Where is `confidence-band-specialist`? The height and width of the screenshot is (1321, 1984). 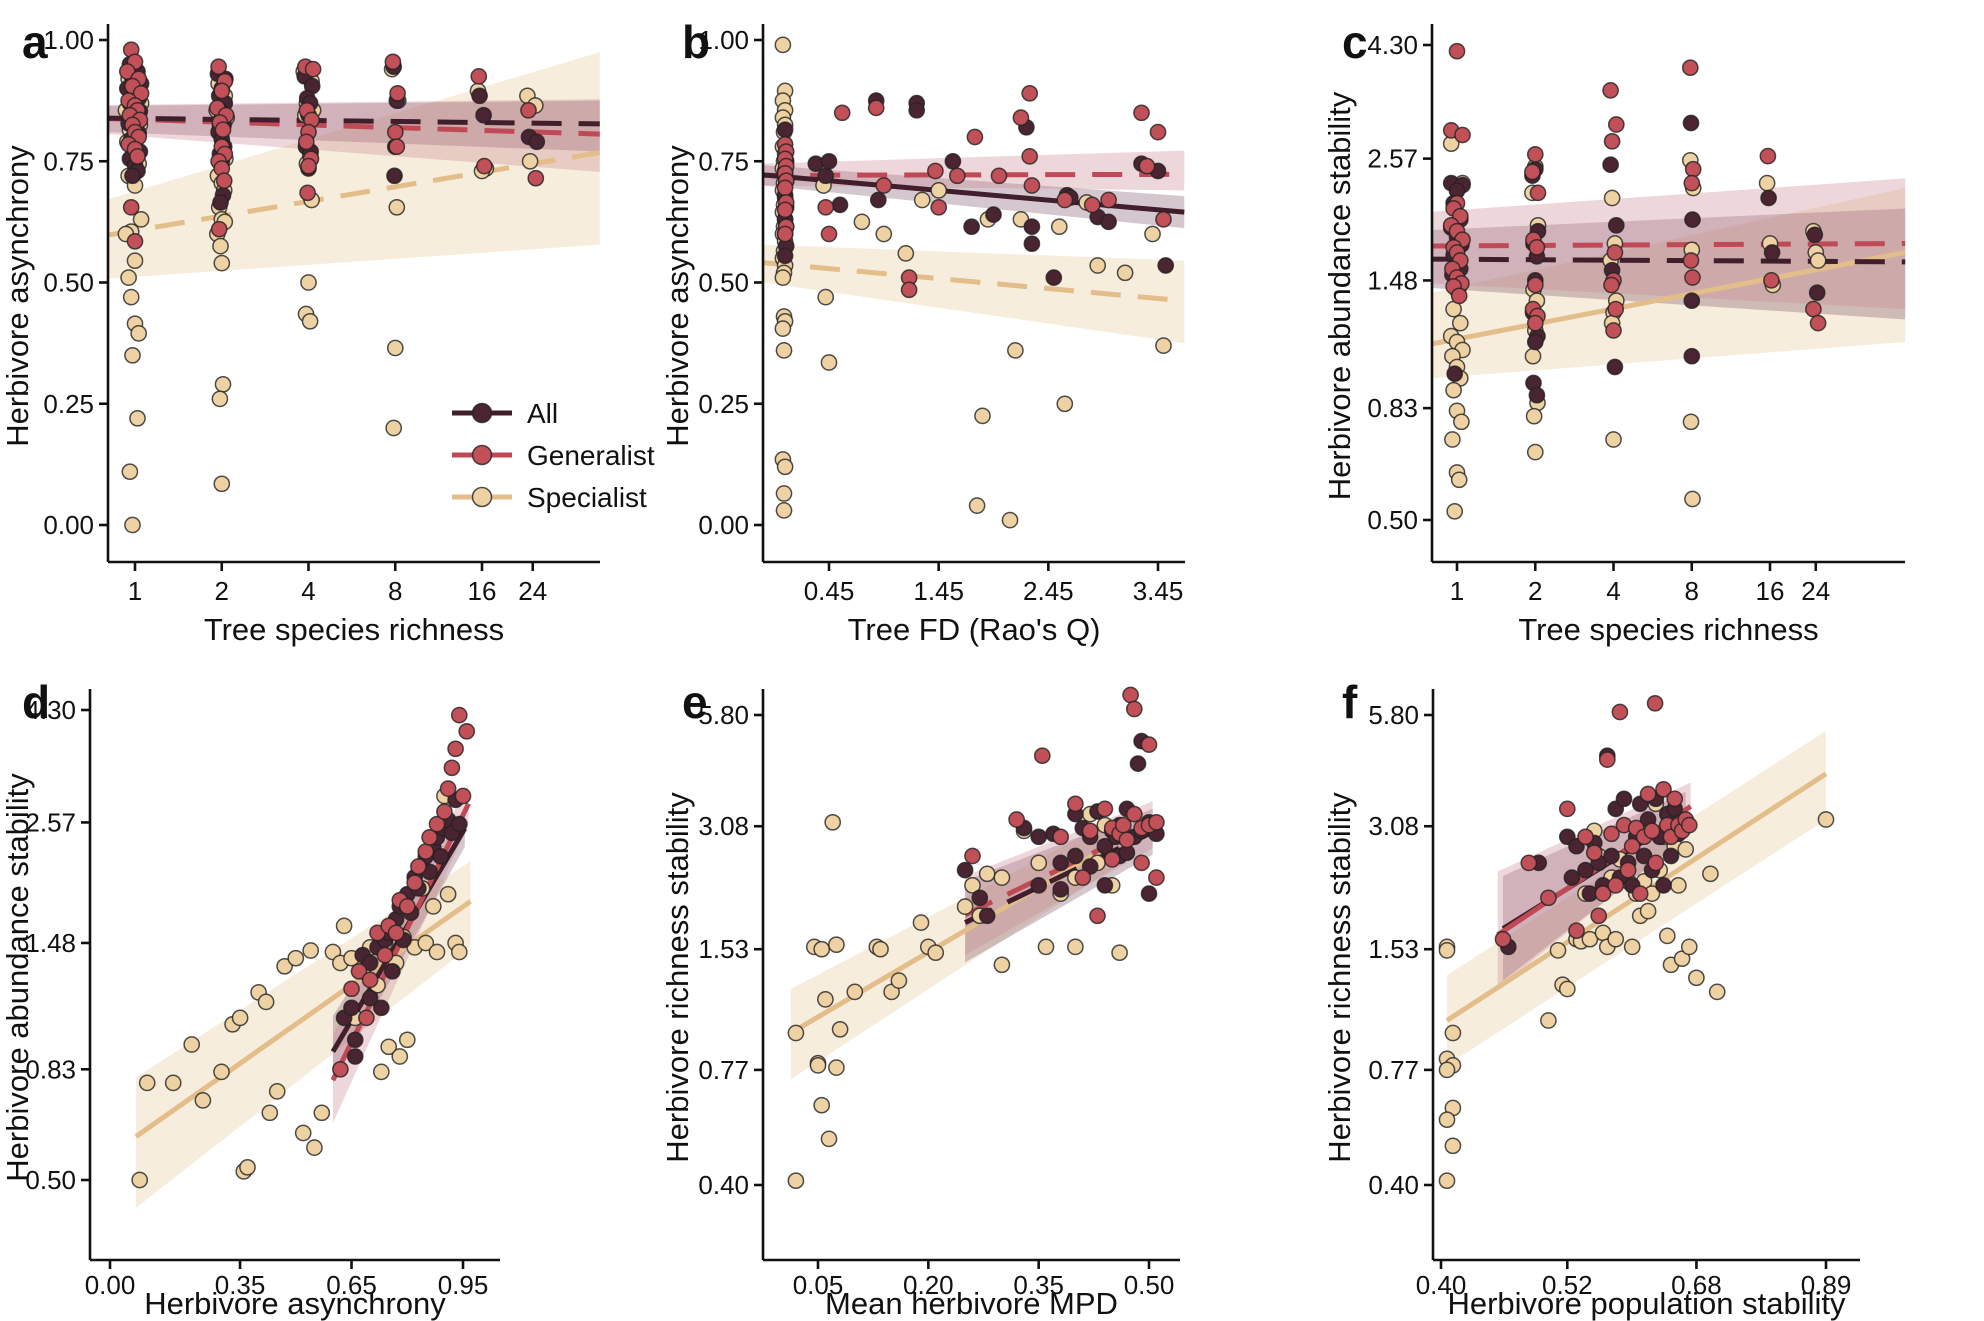 confidence-band-specialist is located at coordinates (974, 294).